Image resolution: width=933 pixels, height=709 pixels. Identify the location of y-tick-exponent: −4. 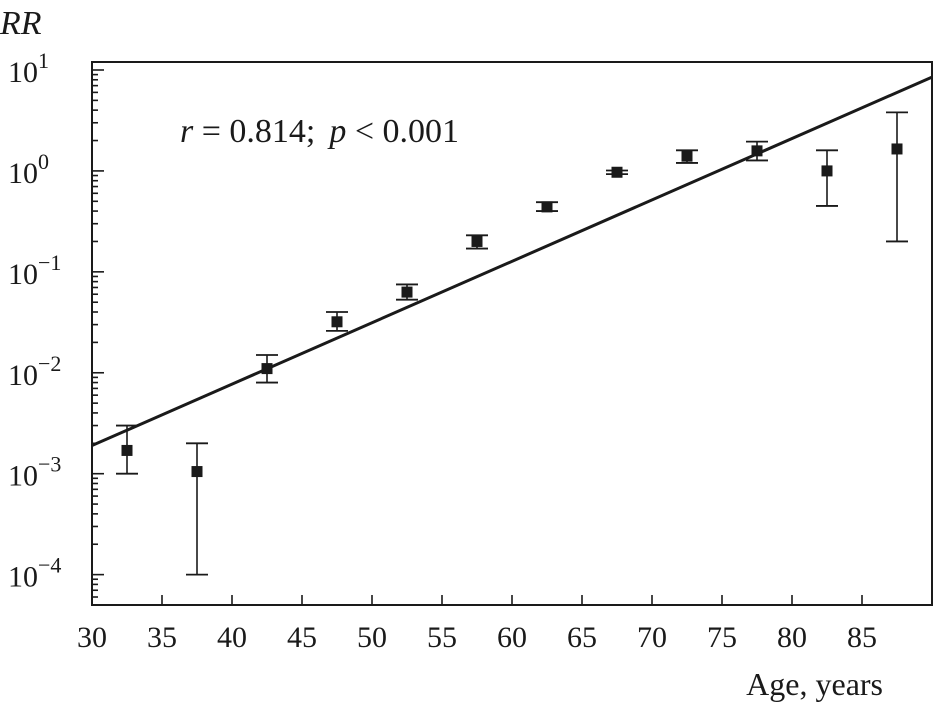
(49, 565).